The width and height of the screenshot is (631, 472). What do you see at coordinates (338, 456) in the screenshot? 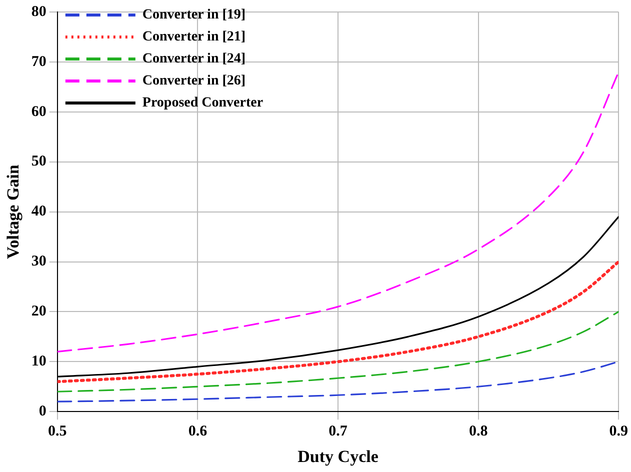
I see `x-axis-title: Duty Cycle` at bounding box center [338, 456].